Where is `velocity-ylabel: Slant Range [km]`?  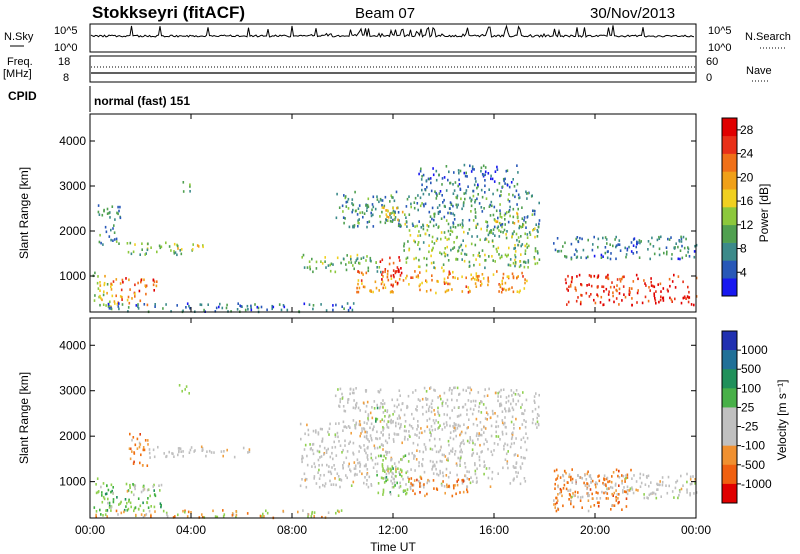 velocity-ylabel: Slant Range [km] is located at coordinates (24, 418).